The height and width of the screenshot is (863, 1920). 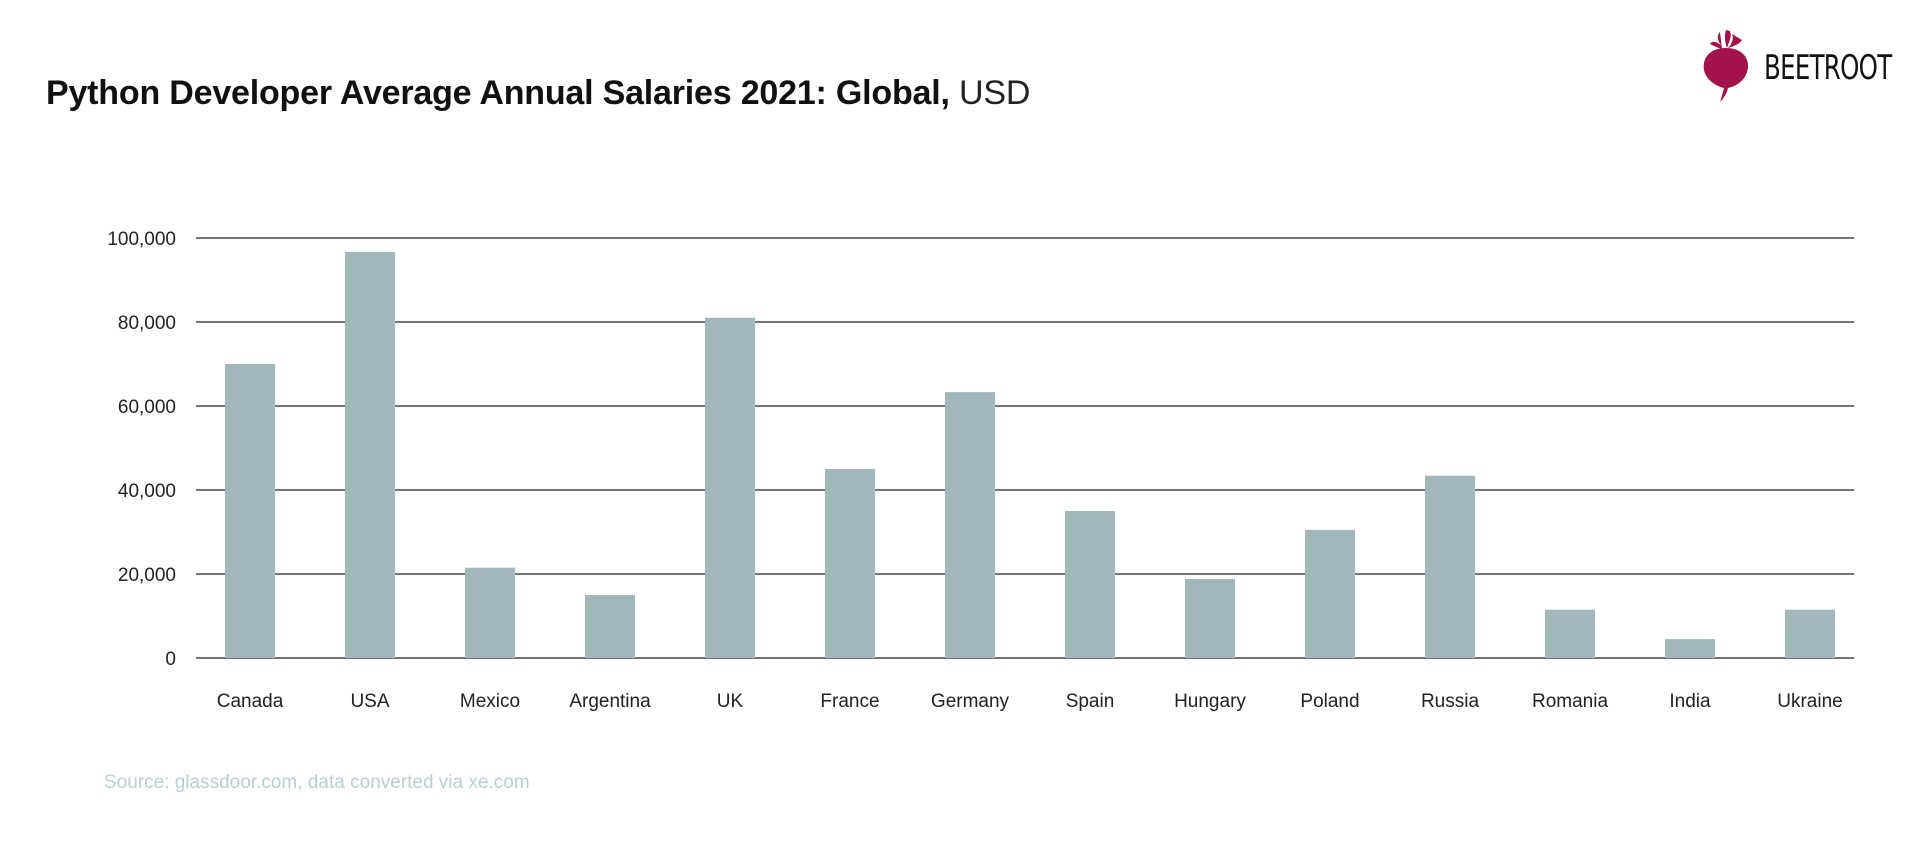 What do you see at coordinates (1330, 593) in the screenshot?
I see `bar-poland` at bounding box center [1330, 593].